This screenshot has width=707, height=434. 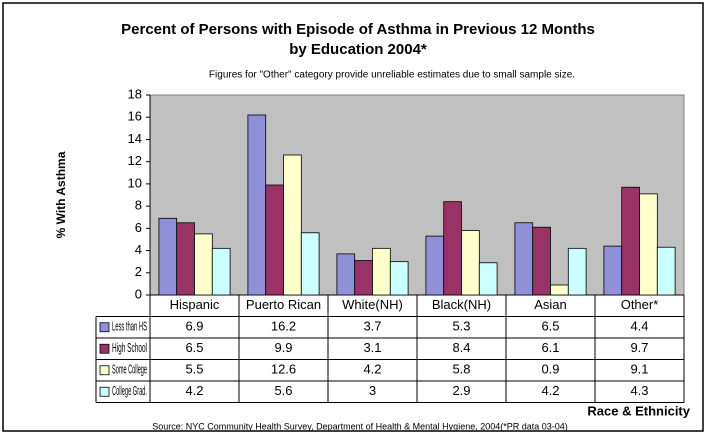 What do you see at coordinates (195, 304) in the screenshot?
I see `x-tick-label: Hispanic` at bounding box center [195, 304].